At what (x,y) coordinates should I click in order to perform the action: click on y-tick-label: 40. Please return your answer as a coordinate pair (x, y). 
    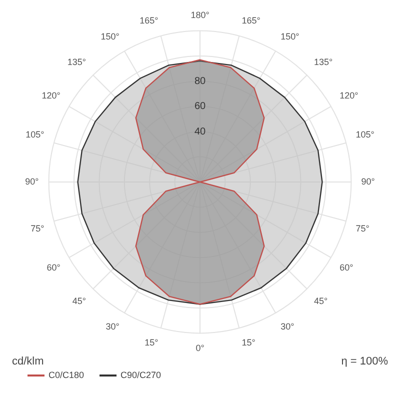
    Looking at the image, I should click on (200, 132).